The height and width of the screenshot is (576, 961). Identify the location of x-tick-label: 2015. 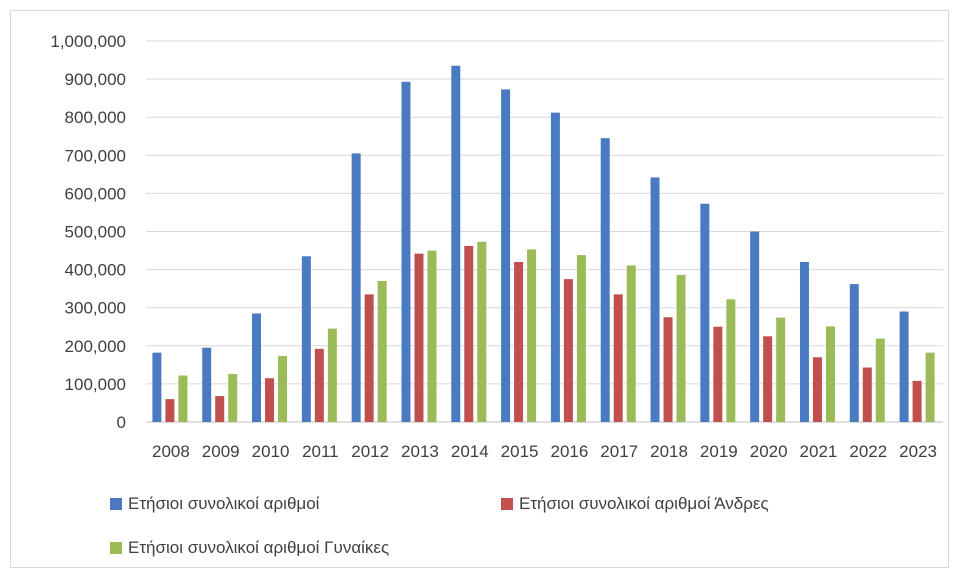
(520, 451).